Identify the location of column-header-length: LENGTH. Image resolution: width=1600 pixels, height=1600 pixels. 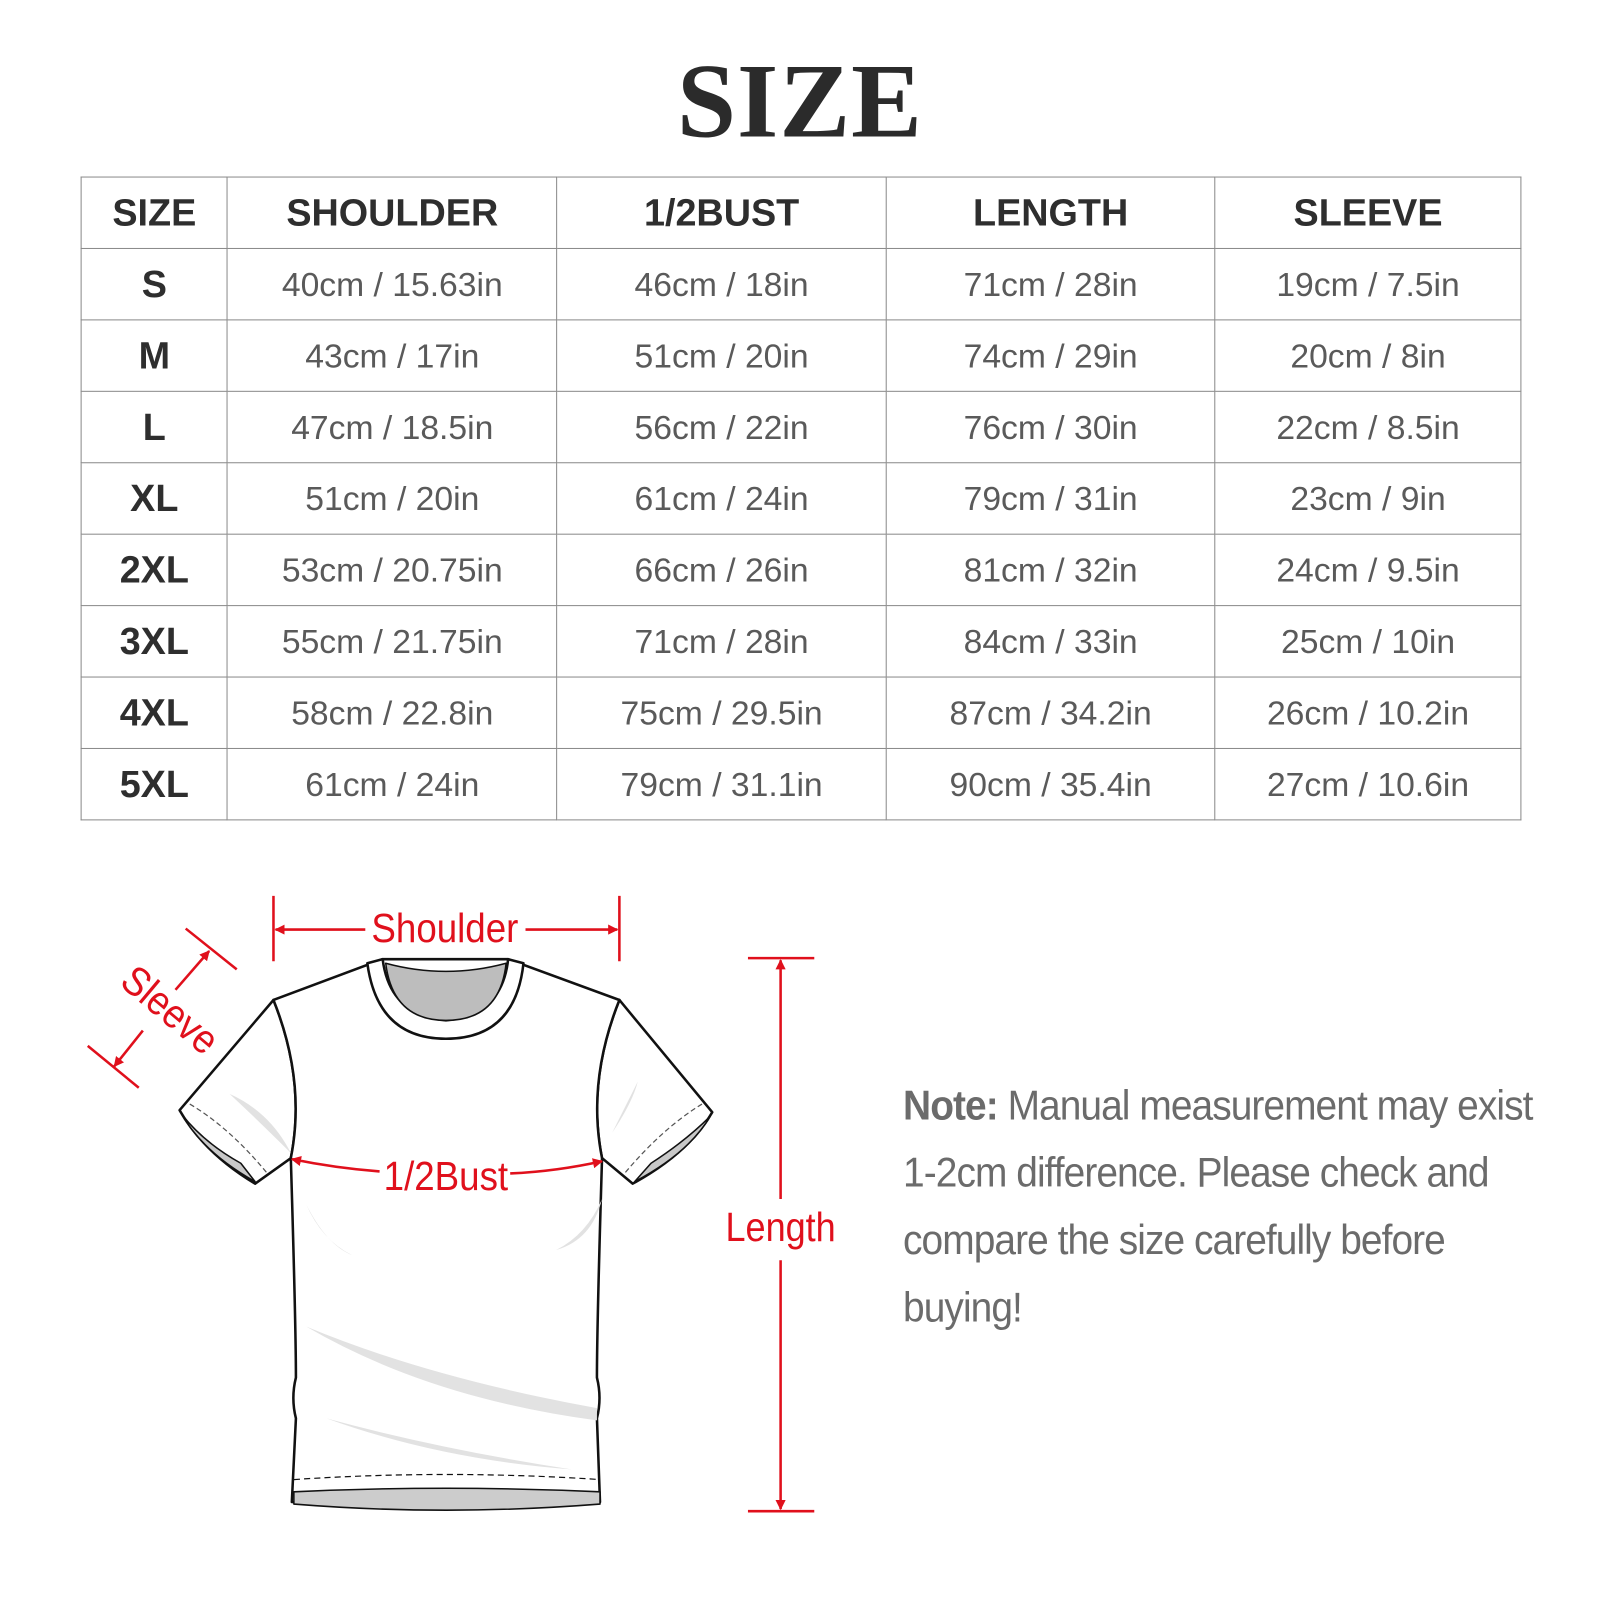
(1050, 212).